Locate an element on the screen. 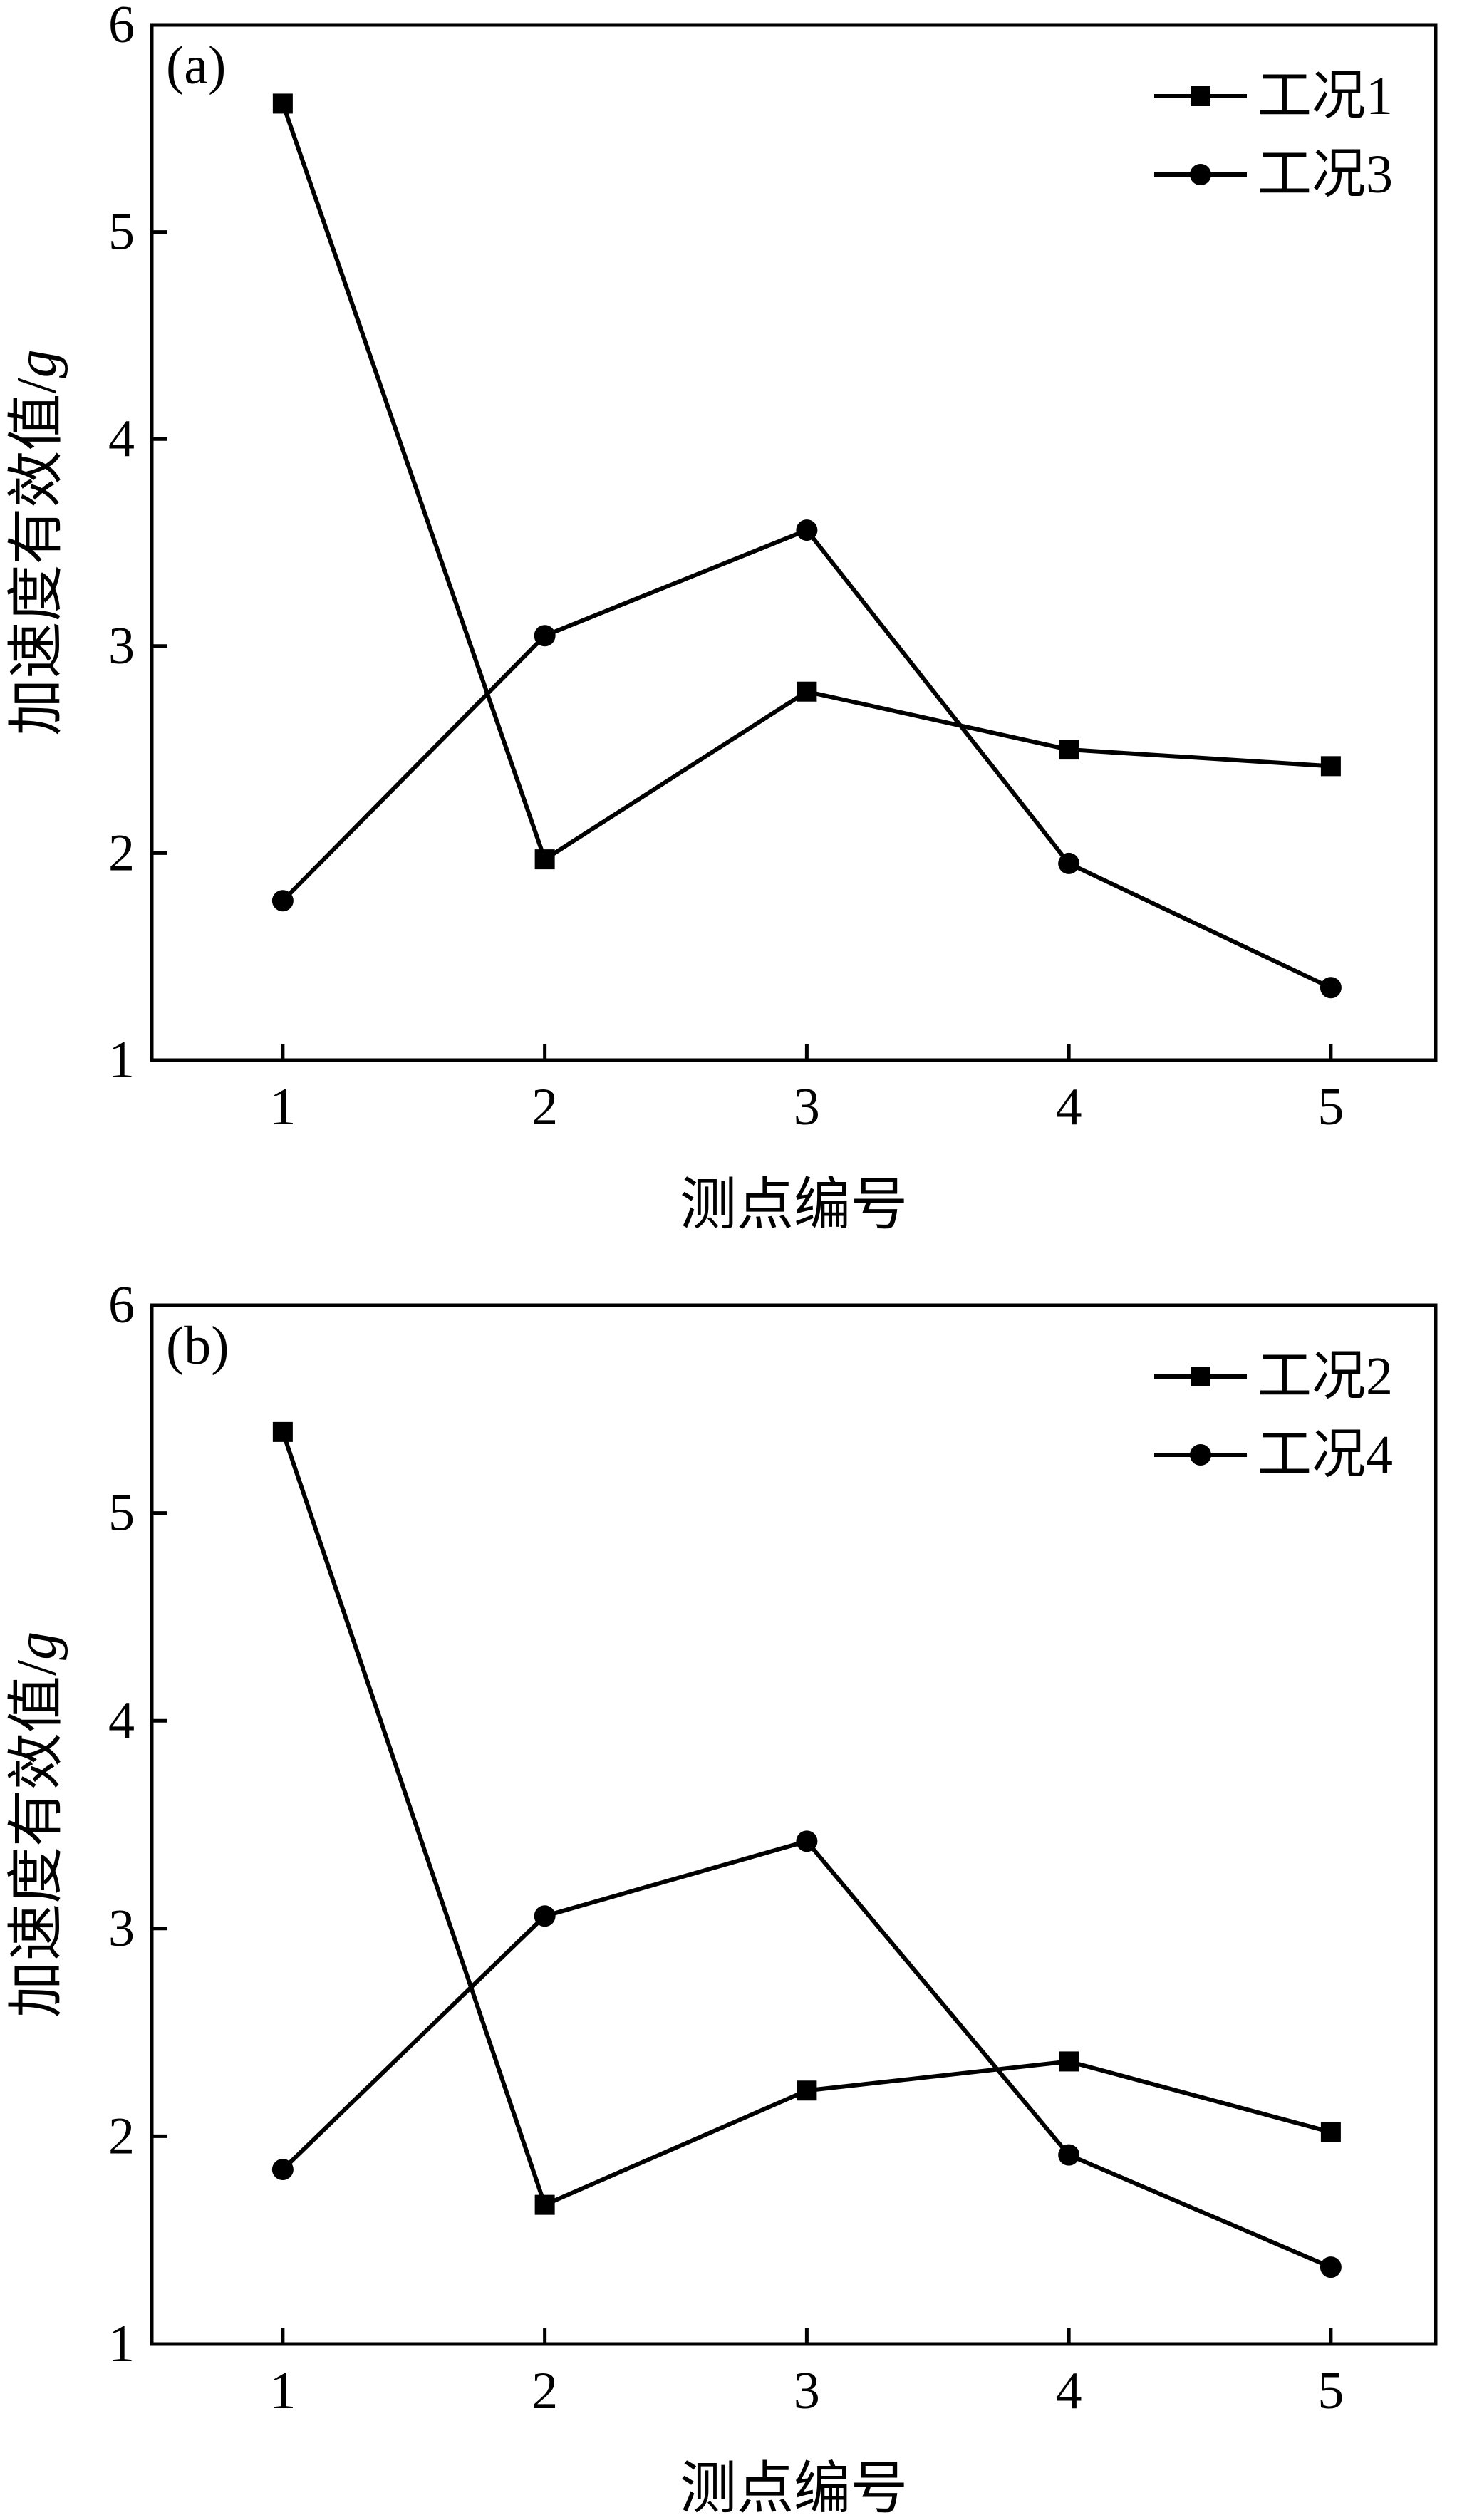 This screenshot has width=1462, height=2520. legend-item-1: 工况1 is located at coordinates (1274, 96).